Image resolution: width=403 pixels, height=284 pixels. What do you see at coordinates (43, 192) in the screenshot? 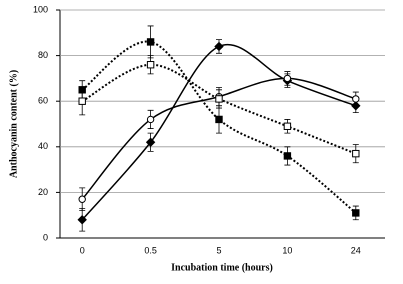
I see `y-tick-label: 20` at bounding box center [43, 192].